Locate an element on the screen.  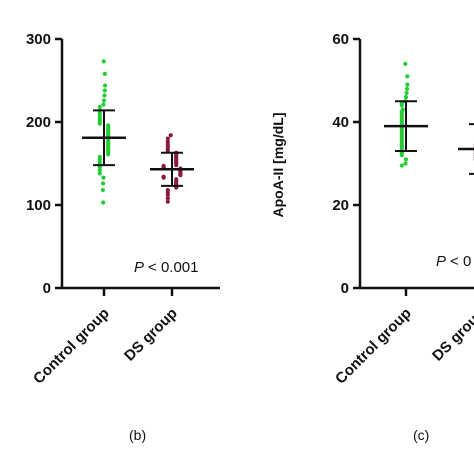
panel-b-p-value: P < 0.001 is located at coordinates (166, 267).